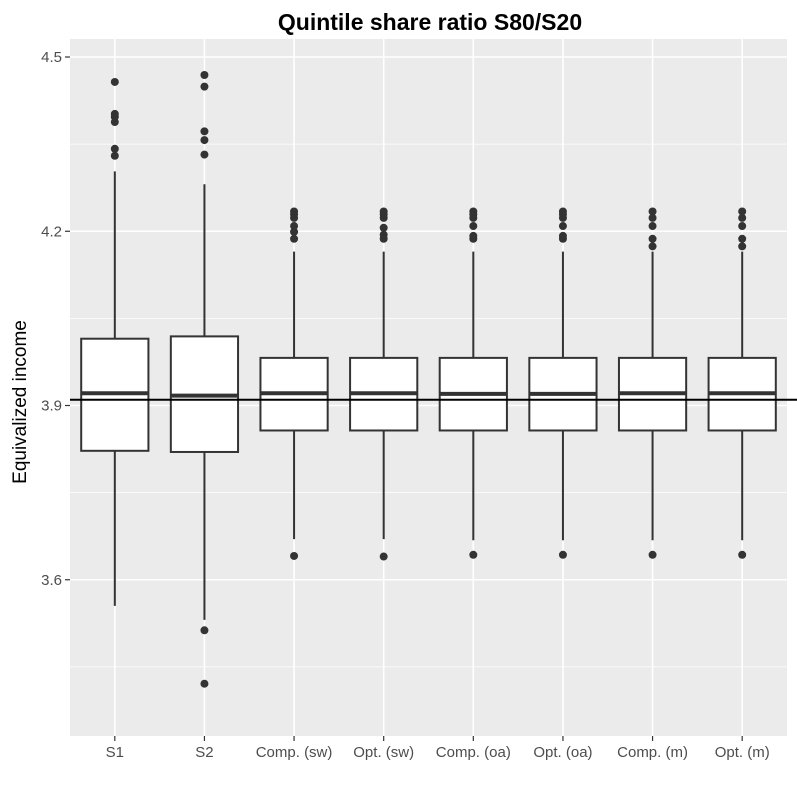 The height and width of the screenshot is (796, 797). I want to click on y-tick-label: 3.9, so click(51, 406).